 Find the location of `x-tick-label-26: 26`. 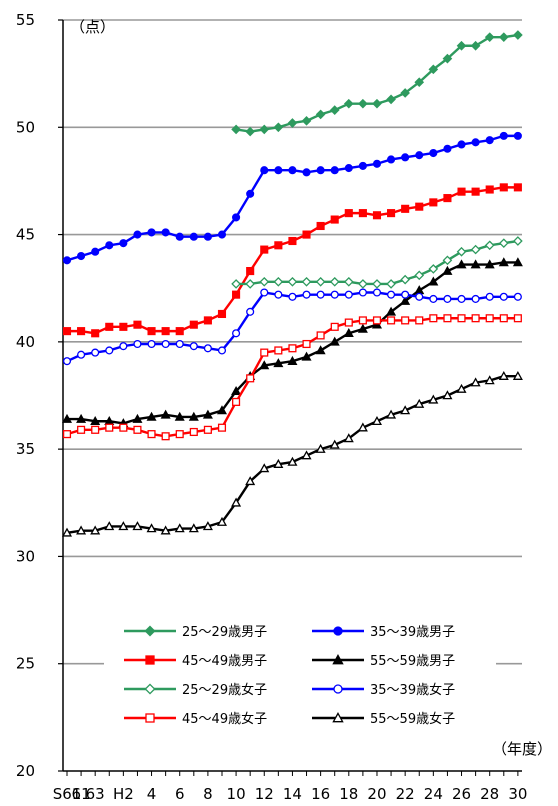

x-tick-label-26: 26 is located at coordinates (461, 794).